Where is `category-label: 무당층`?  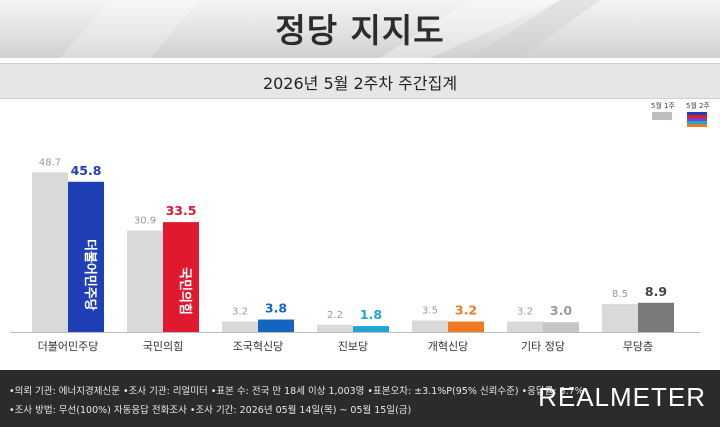 category-label: 무당층 is located at coordinates (638, 346).